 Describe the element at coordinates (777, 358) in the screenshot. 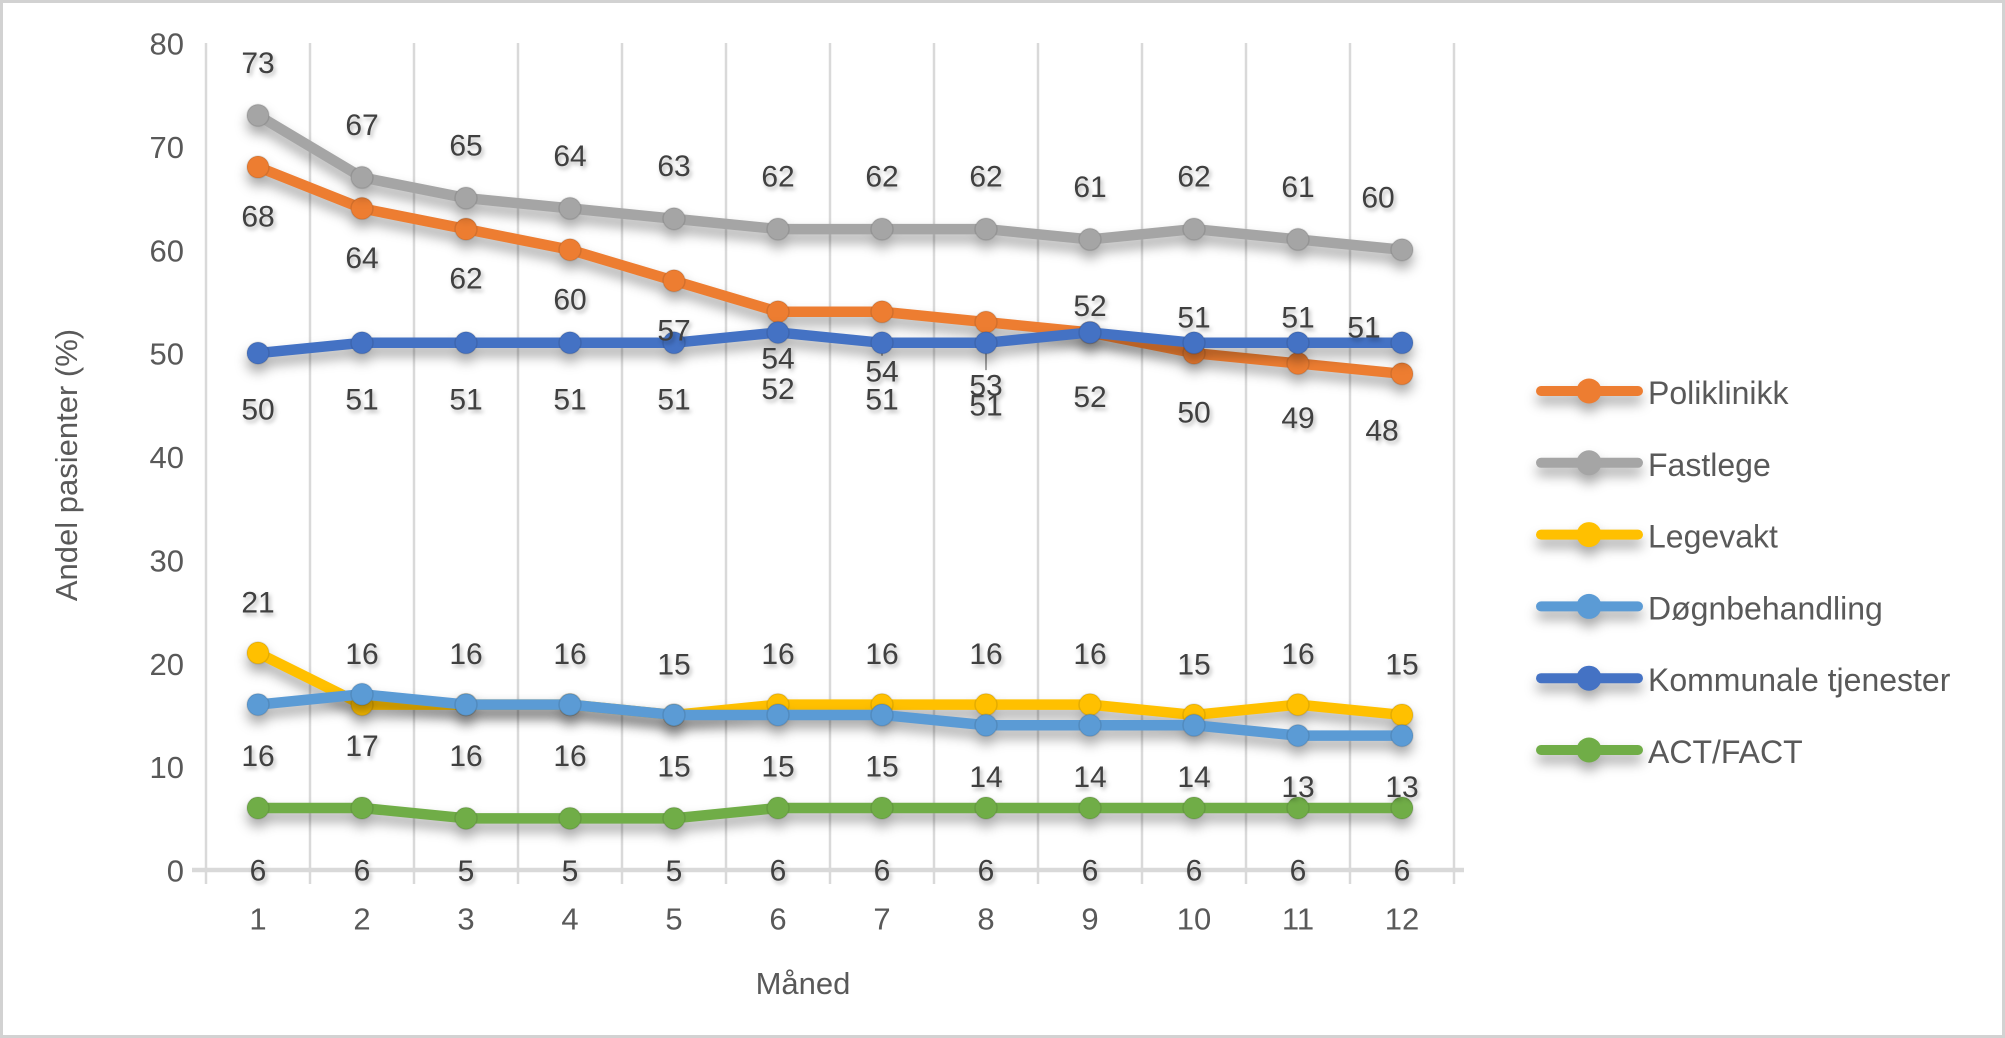

I see `data-label: 54` at that location.